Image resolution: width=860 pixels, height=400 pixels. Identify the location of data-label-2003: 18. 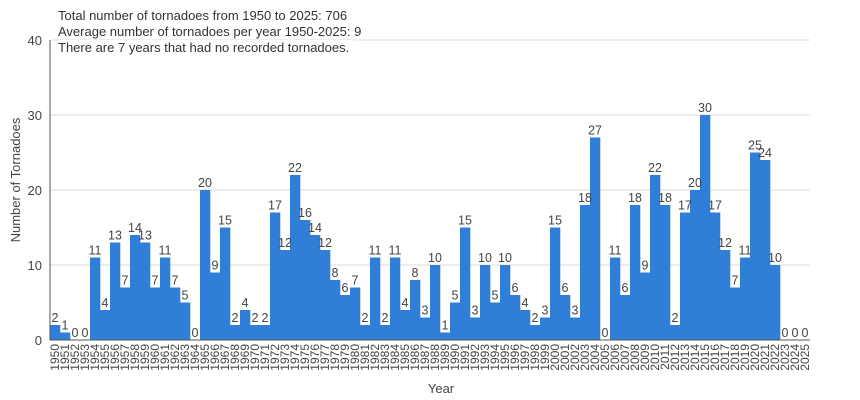
(585, 198).